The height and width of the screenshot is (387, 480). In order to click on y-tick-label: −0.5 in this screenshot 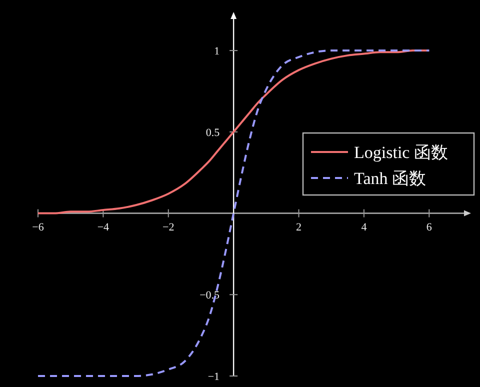, I will do `click(210, 296)`.